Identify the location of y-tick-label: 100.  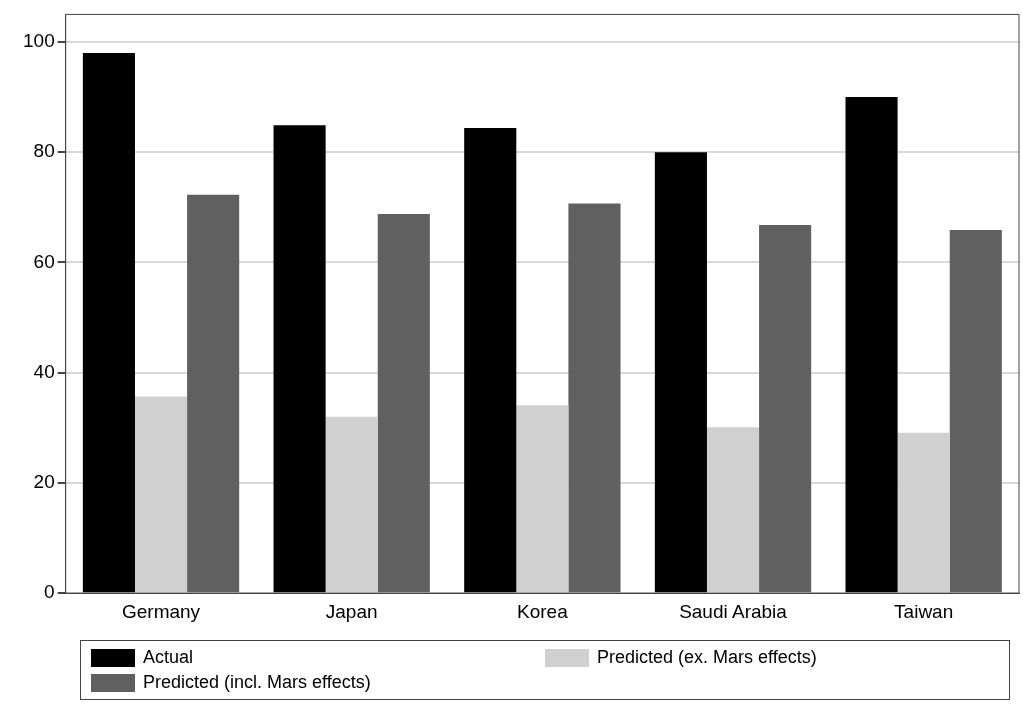
(39, 41).